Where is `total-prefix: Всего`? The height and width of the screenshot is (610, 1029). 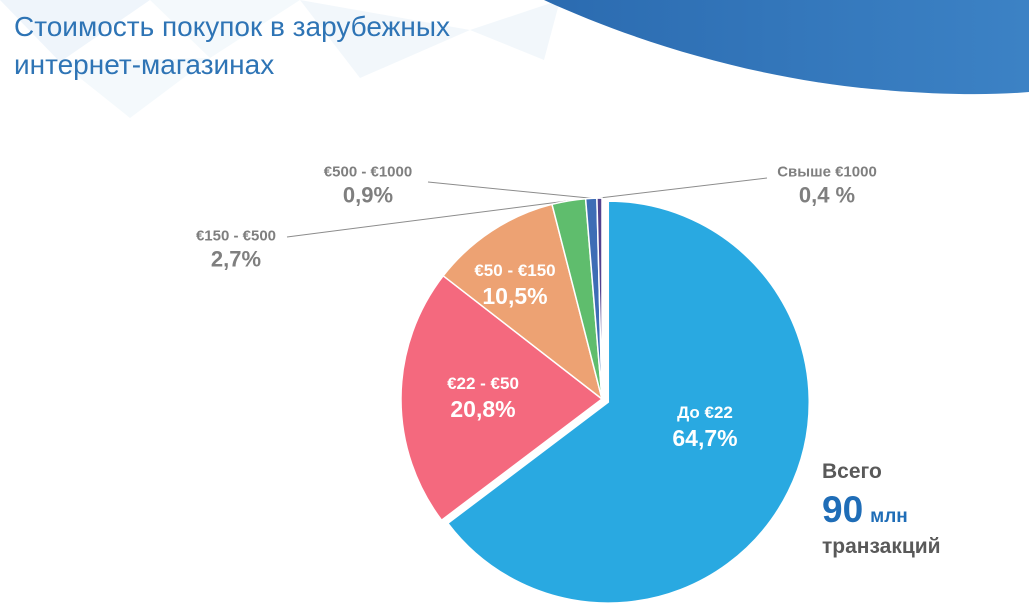
total-prefix: Всего is located at coordinates (852, 471).